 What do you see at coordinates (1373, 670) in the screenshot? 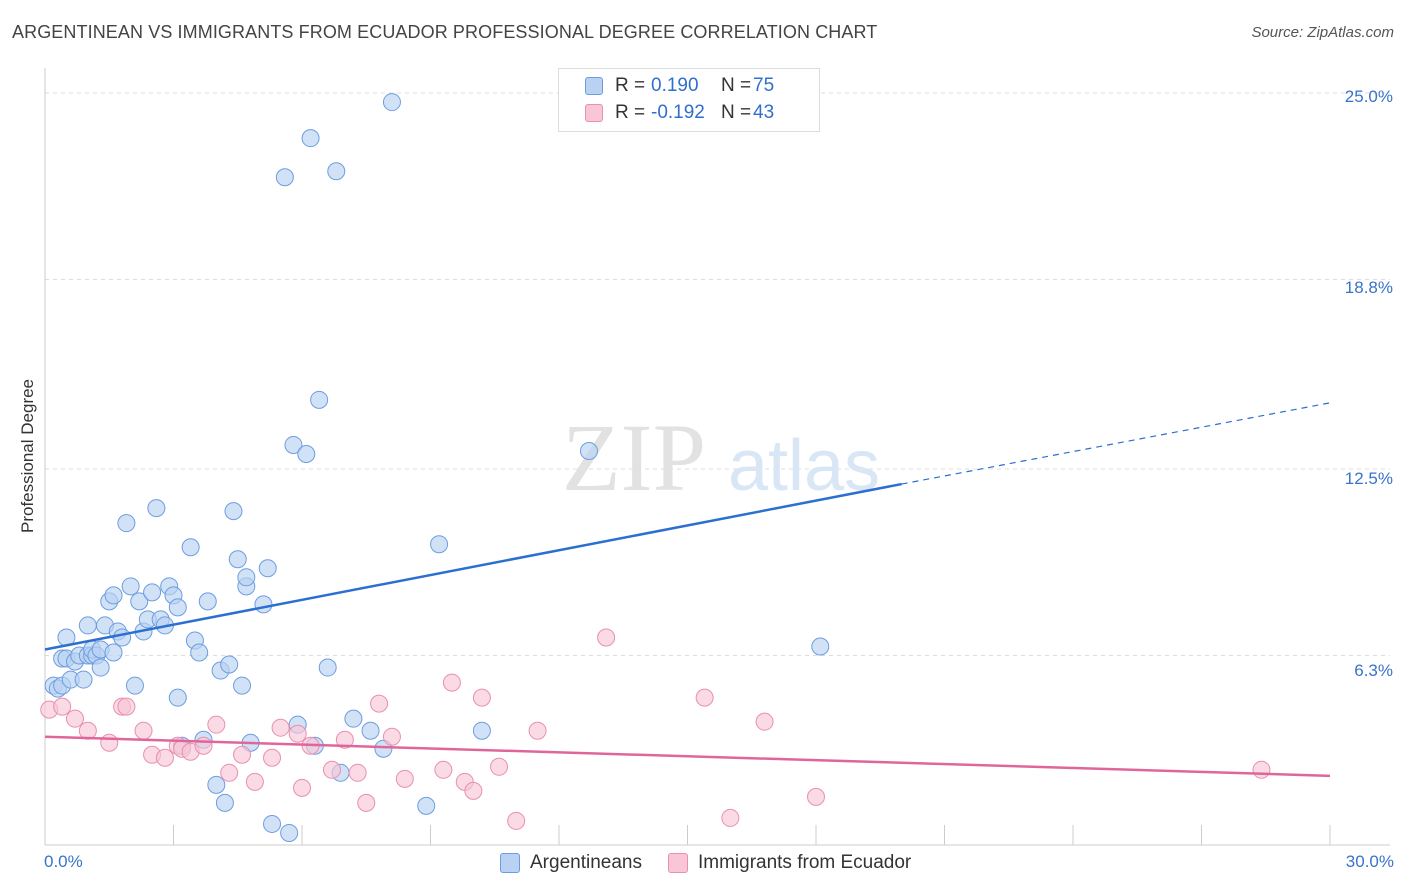
I see `y-tick-label: 6.3%` at bounding box center [1373, 670].